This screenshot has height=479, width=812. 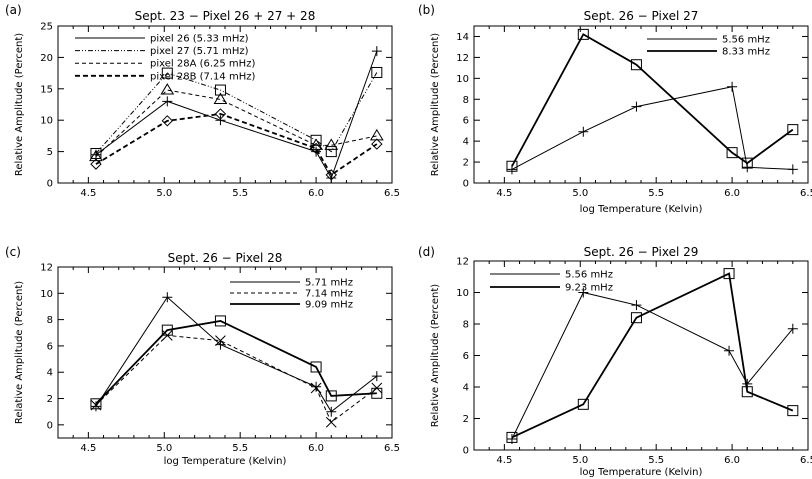 I want to click on legend-entry: pixel 26 (5.33 mHz), so click(x=199, y=39).